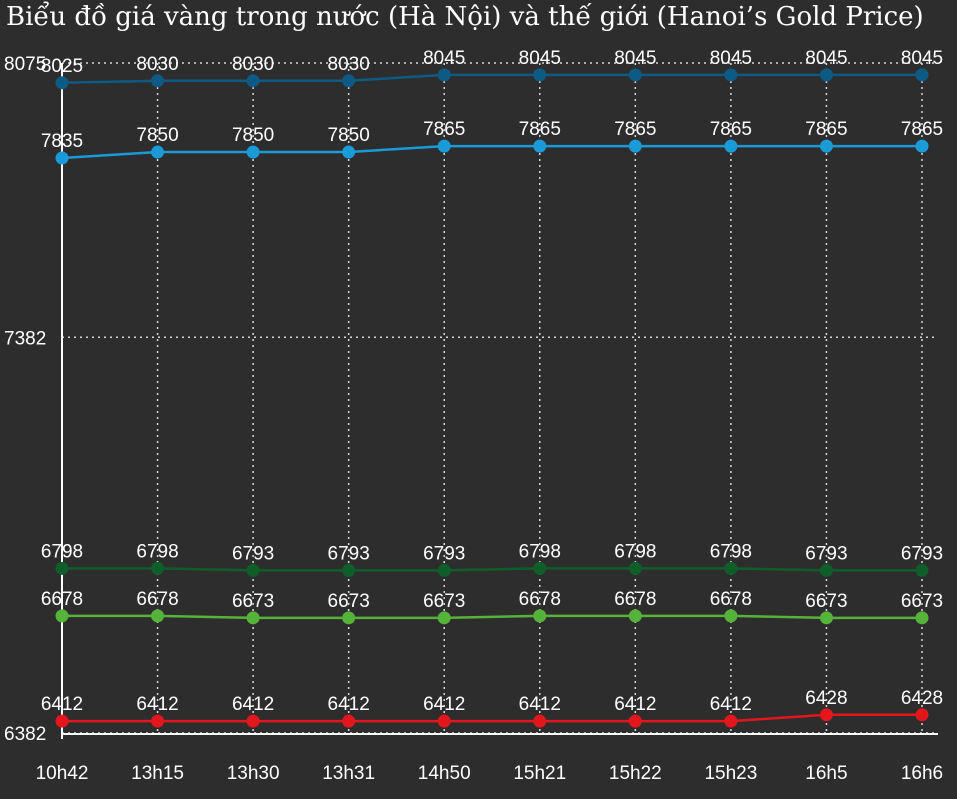 The image size is (957, 799). Describe the element at coordinates (253, 135) in the screenshot. I see `data-label: 7850` at that location.